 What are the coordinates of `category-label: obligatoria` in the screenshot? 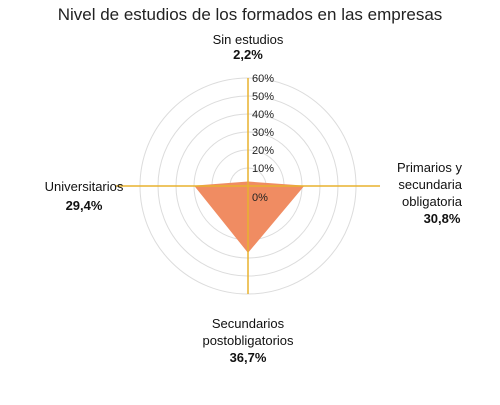 It's located at (432, 201).